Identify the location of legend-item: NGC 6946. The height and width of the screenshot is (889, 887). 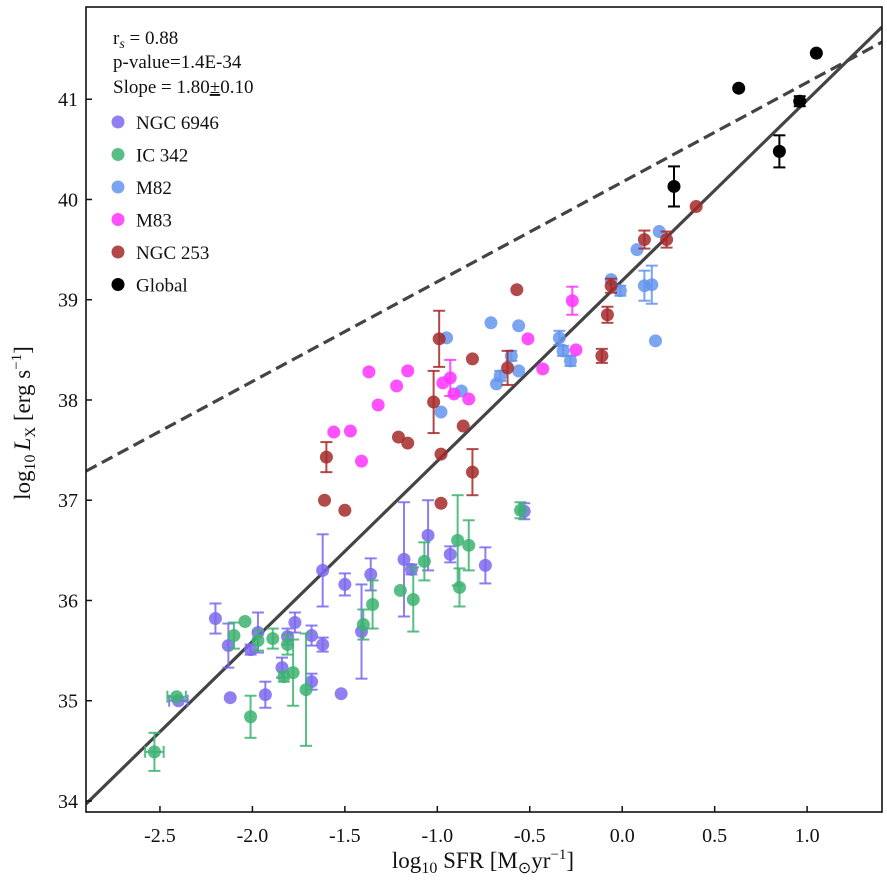
(165, 123).